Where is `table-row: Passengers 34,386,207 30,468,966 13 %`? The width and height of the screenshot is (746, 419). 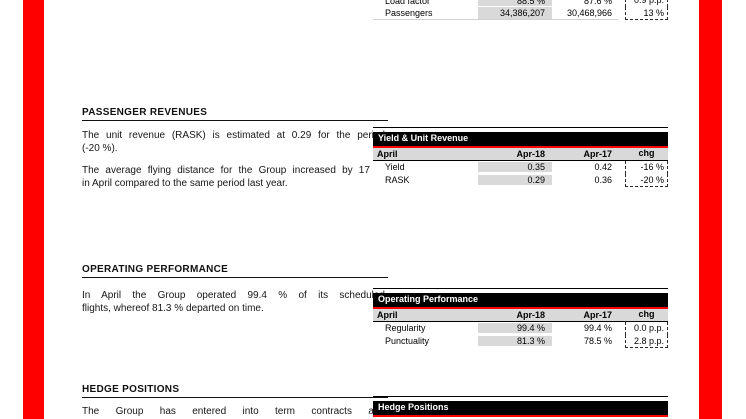
table-row: Passengers 34,386,207 30,468,966 13 % is located at coordinates (520, 13).